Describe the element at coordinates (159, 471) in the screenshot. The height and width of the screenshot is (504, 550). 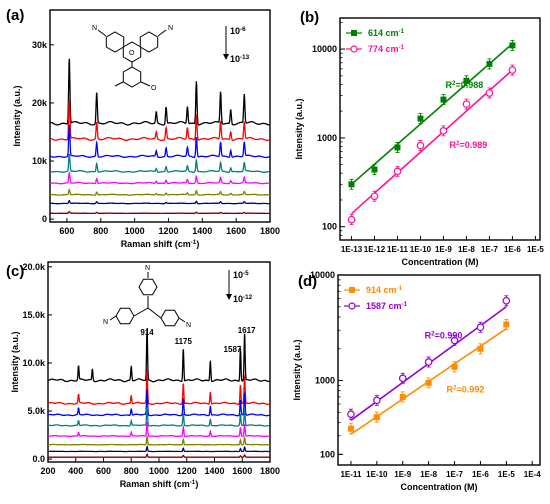
I see `x-tick-label: 1000` at that location.